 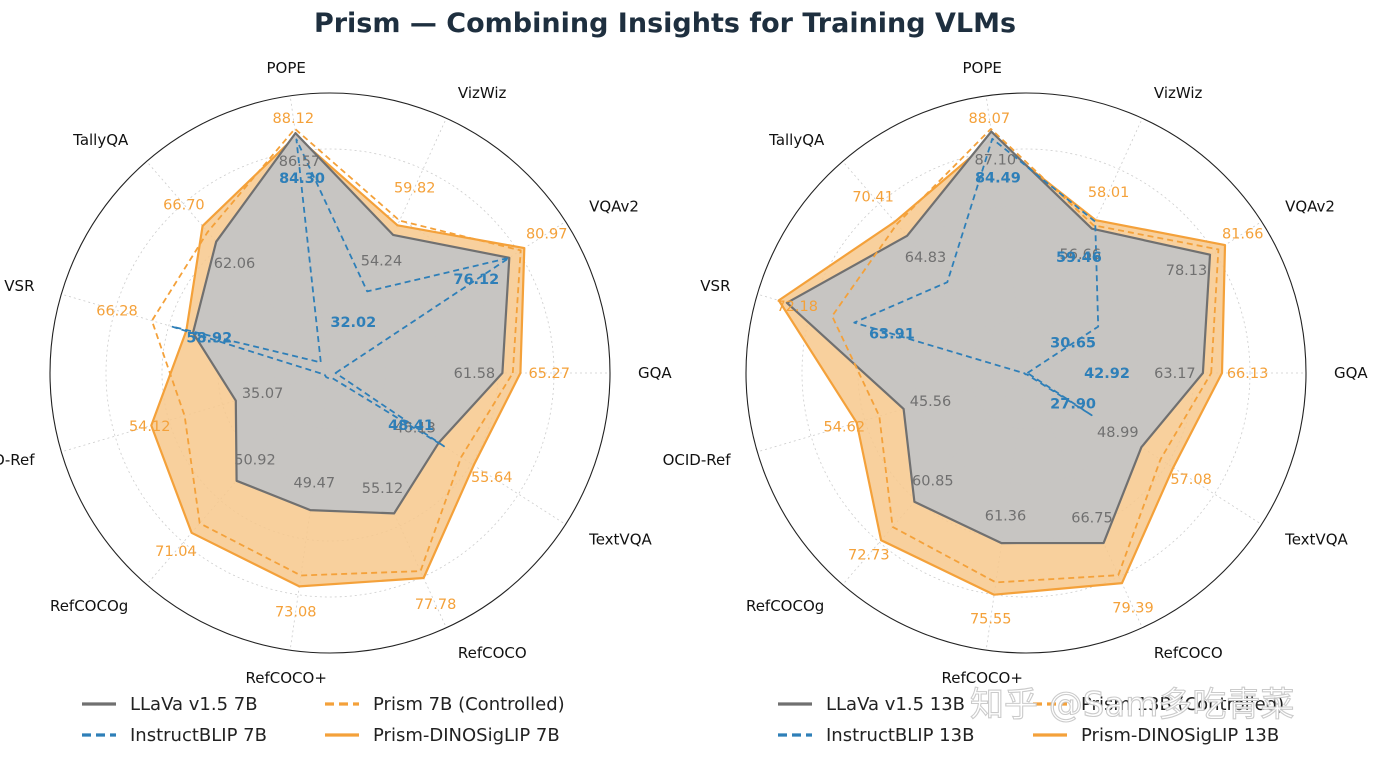 I want to click on value-label: 35.07, so click(x=263, y=394).